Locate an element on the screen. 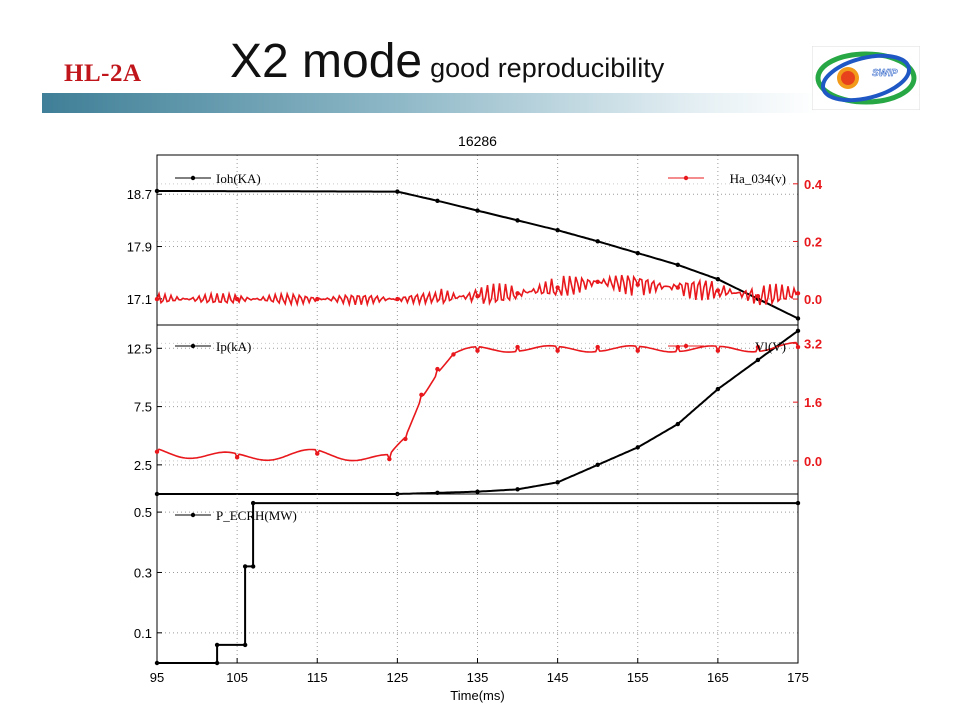  left-tick-label: 0.1 is located at coordinates (143, 633).